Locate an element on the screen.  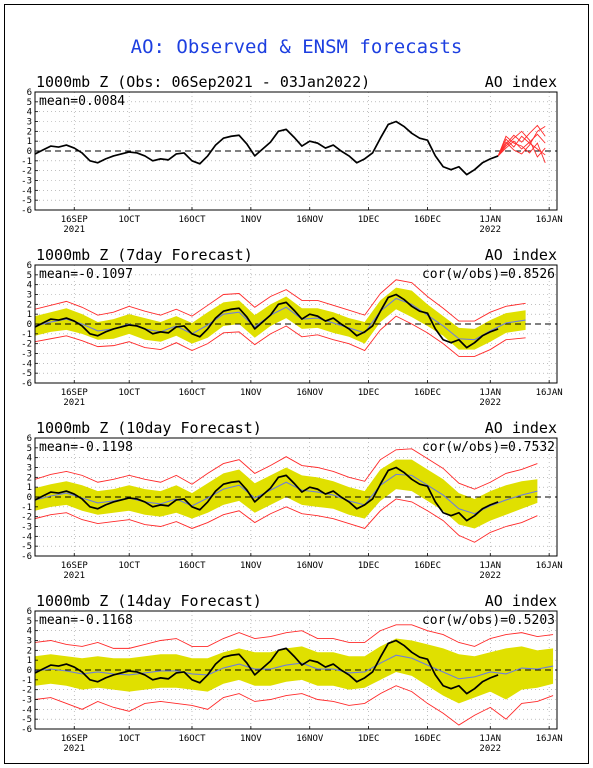
chart-1-ytick-label: -2 is located at coordinates (26, 172).